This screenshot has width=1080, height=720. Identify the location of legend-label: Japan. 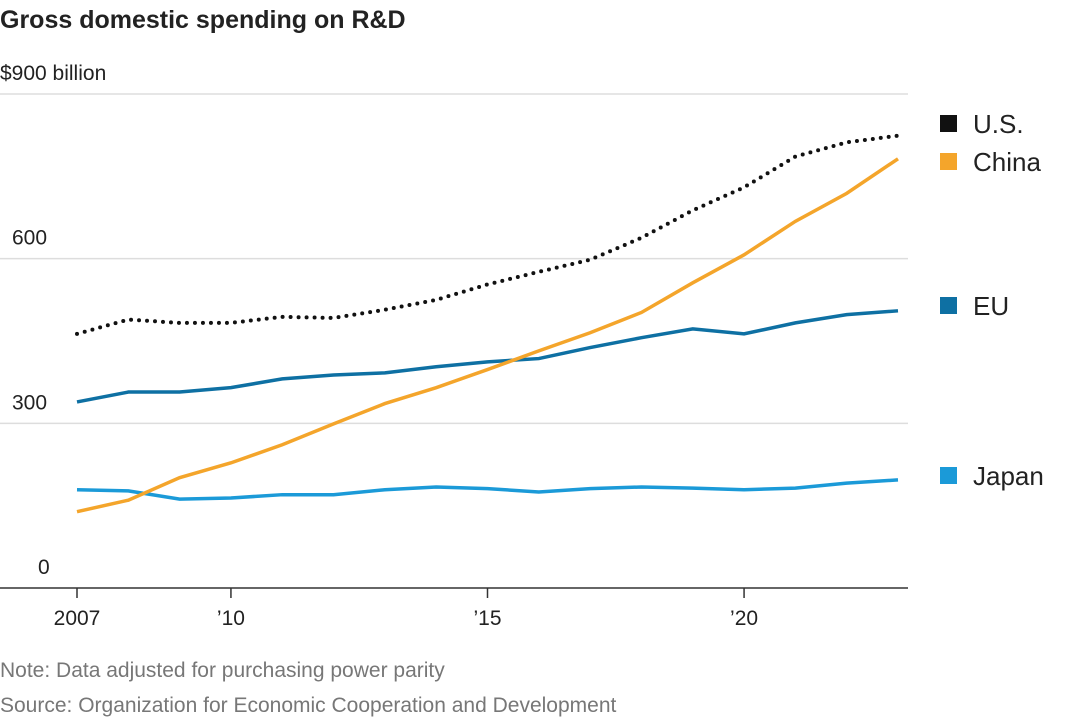
(1008, 476).